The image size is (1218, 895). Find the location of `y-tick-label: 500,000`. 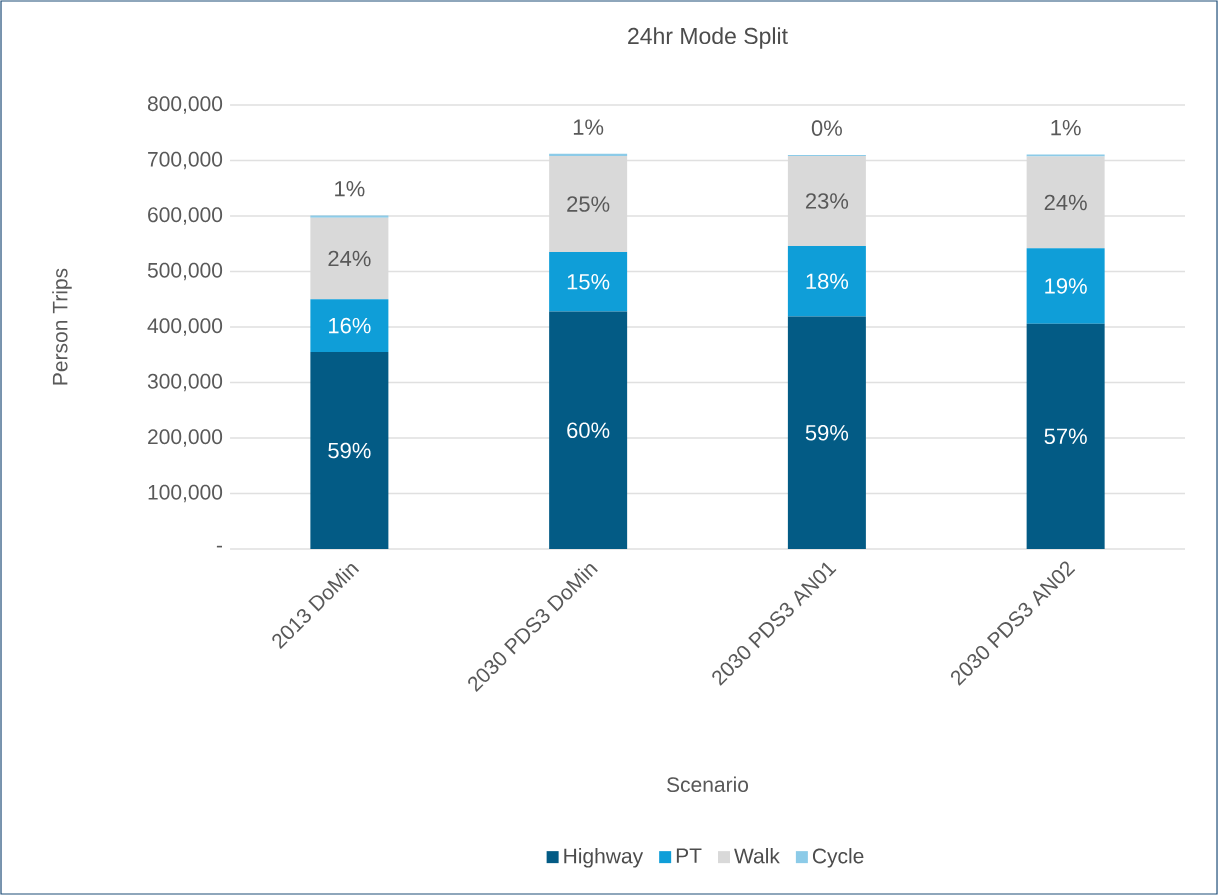

y-tick-label: 500,000 is located at coordinates (185, 271).